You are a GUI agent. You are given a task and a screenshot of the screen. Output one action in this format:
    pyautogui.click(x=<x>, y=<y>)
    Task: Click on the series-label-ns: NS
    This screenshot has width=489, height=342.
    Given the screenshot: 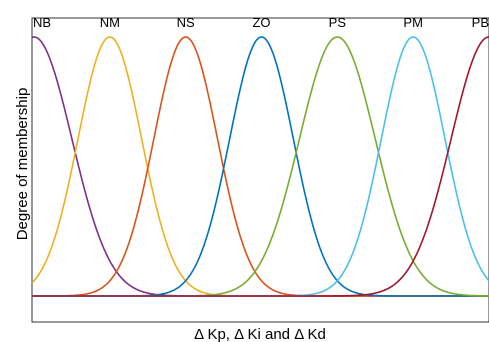 What is the action you would take?
    pyautogui.click(x=186, y=22)
    